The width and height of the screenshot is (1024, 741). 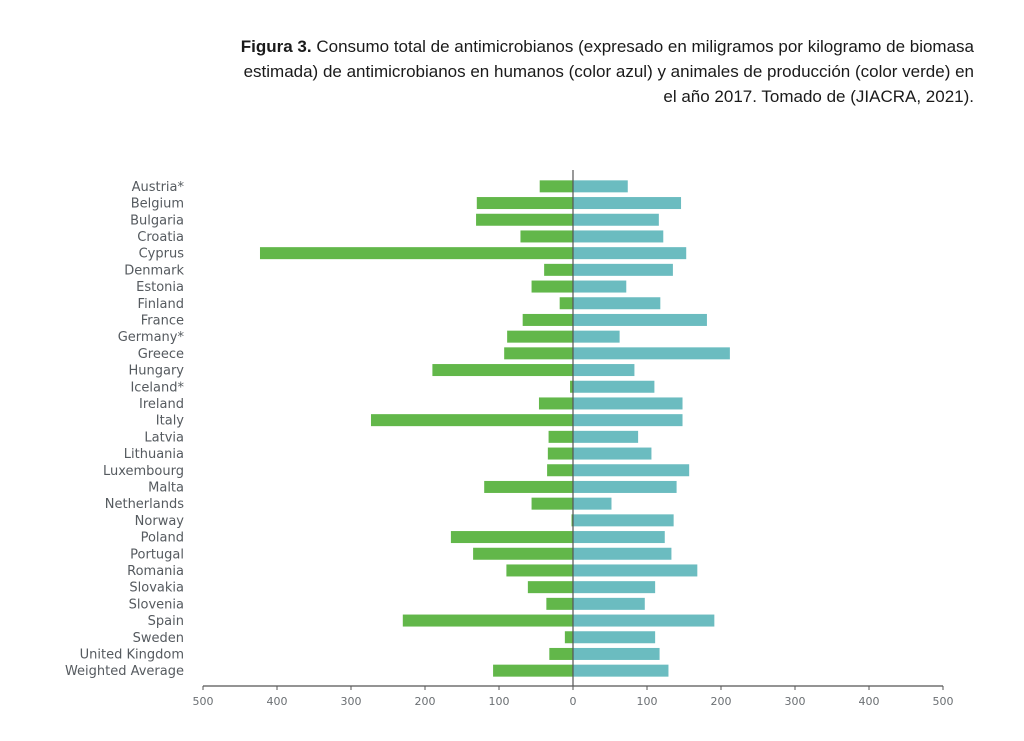 What do you see at coordinates (166, 487) in the screenshot?
I see `category-label: Malta` at bounding box center [166, 487].